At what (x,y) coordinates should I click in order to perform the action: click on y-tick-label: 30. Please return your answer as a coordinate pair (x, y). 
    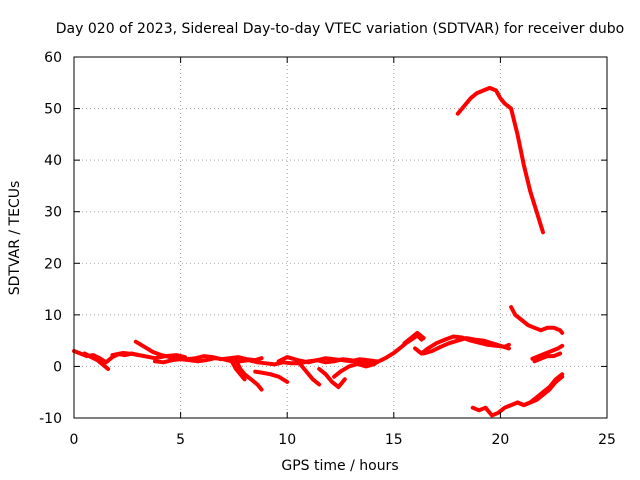
    Looking at the image, I should click on (53, 213).